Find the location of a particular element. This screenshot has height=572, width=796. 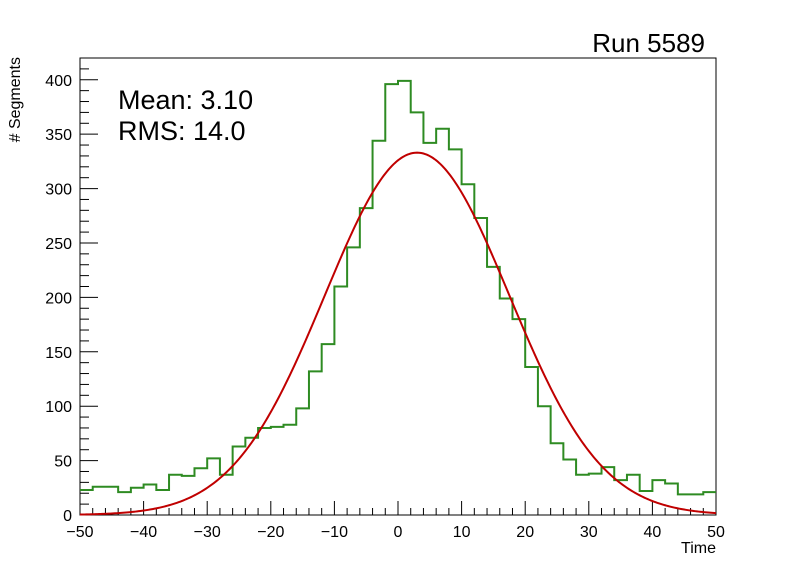

y-tick-label: 50 is located at coordinates (63, 462).